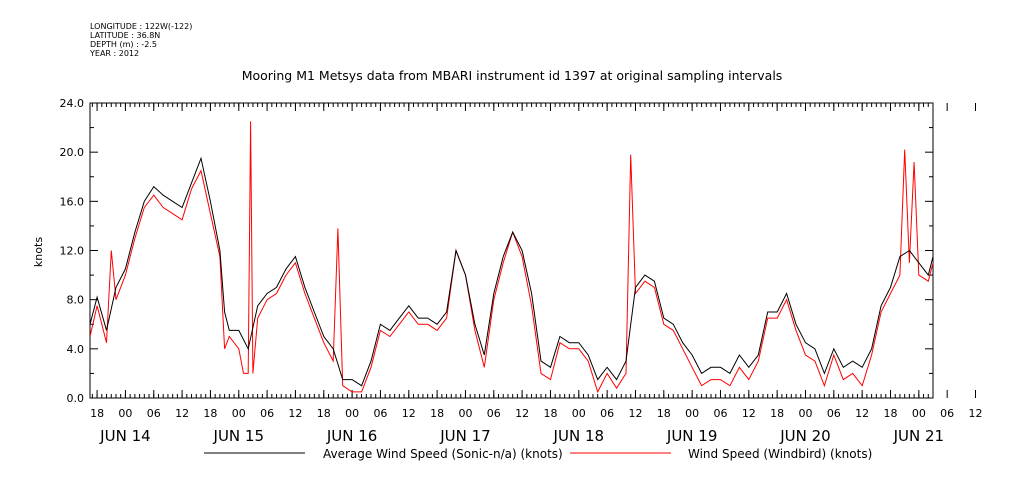 Image resolution: width=1009 pixels, height=504 pixels. Describe the element at coordinates (804, 436) in the screenshot. I see `x-date-label: JUN 20` at that location.